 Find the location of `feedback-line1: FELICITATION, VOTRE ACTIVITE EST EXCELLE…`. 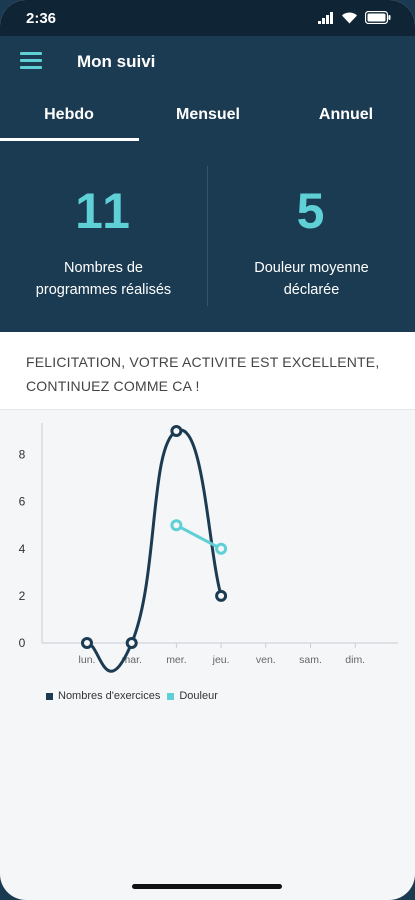

feedback-line1: FELICITATION, VOTRE ACTIVITE EST EXCELLE… is located at coordinates (203, 362).